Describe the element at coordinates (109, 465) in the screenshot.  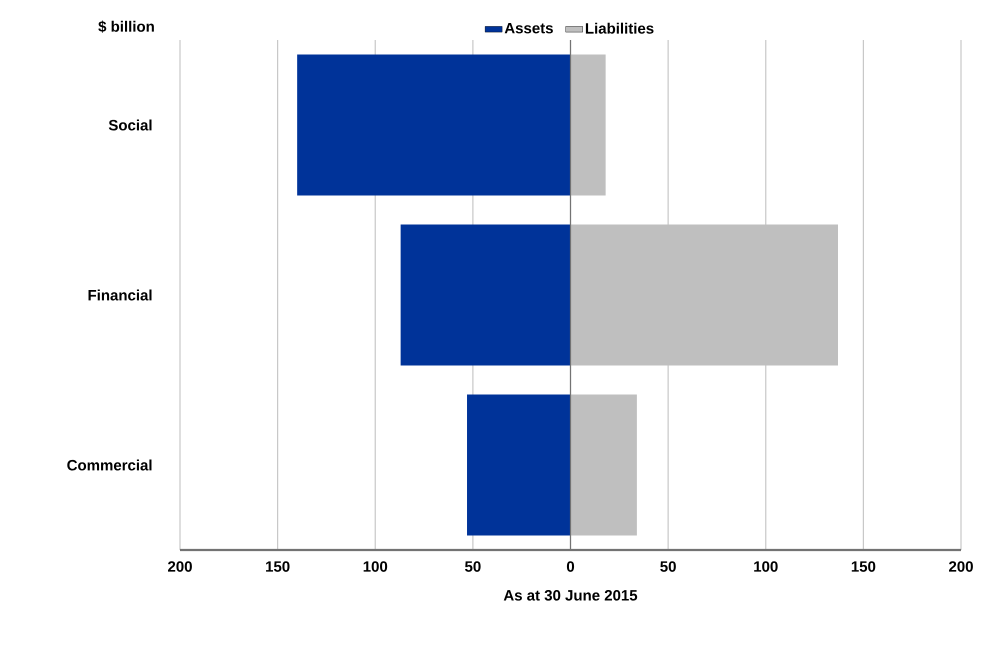
I see `y-tick-label: Commercial` at that location.